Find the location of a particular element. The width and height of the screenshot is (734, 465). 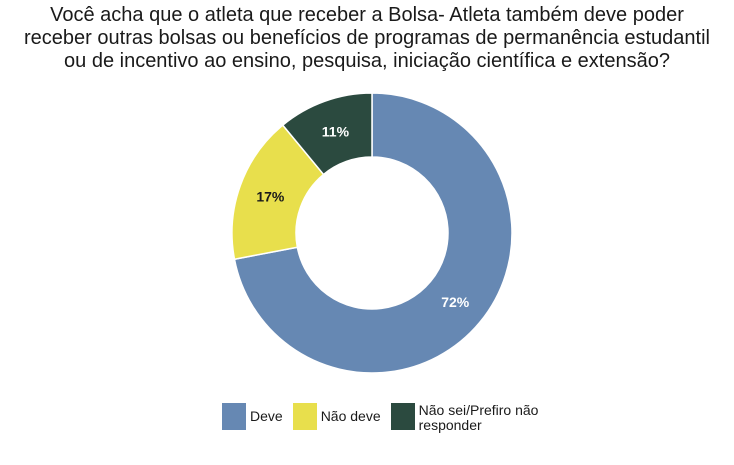

legend-label-deve: Deve is located at coordinates (266, 416).